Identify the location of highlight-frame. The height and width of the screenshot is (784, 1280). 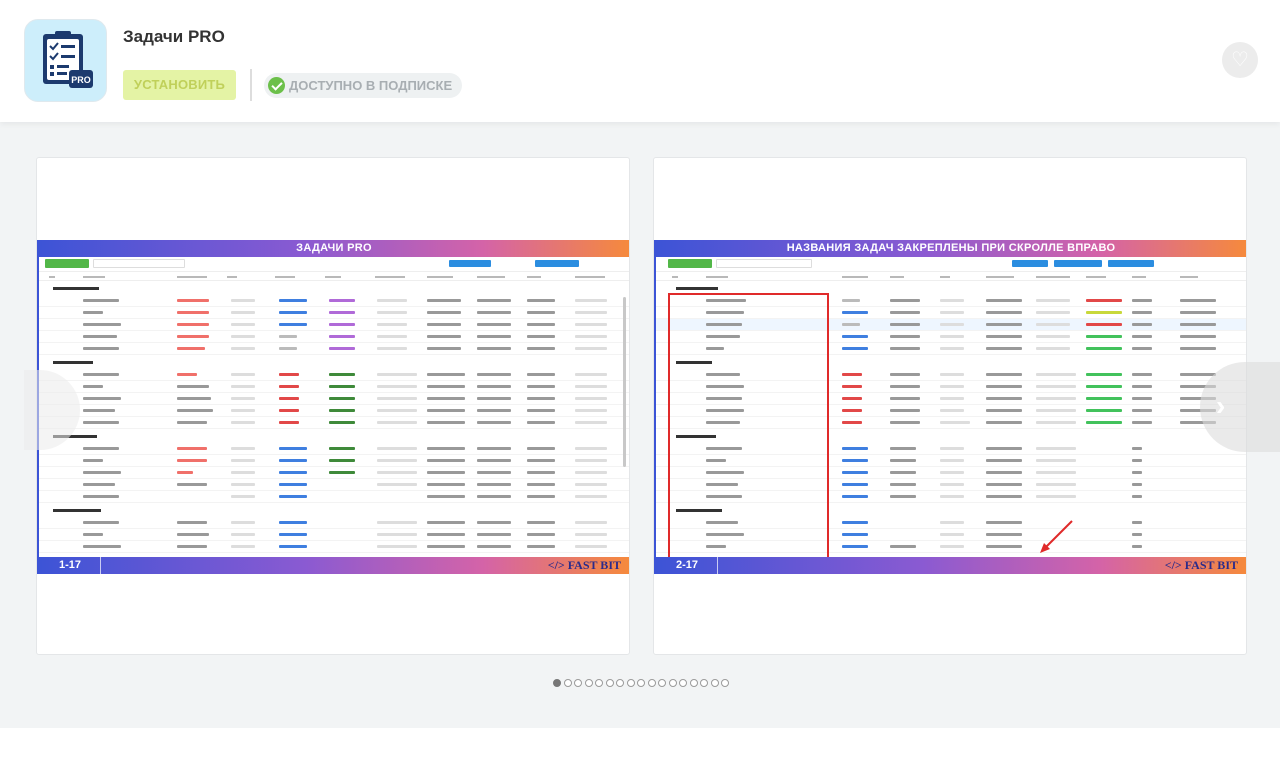
(748, 425).